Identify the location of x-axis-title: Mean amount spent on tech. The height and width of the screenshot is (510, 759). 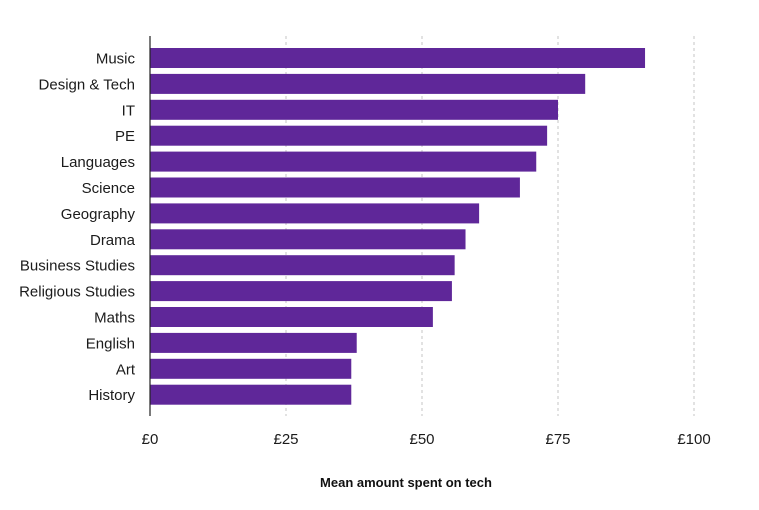
(406, 482).